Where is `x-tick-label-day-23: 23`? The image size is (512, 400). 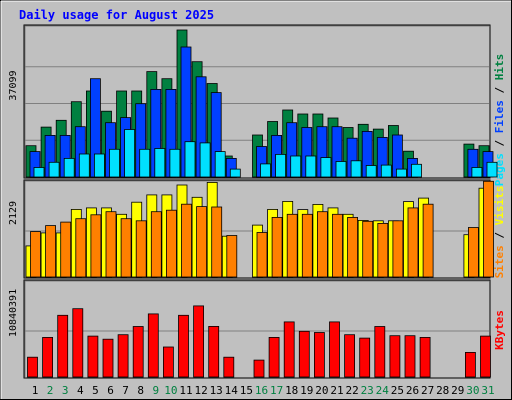 x-tick-label-day-23: 23 is located at coordinates (367, 390).